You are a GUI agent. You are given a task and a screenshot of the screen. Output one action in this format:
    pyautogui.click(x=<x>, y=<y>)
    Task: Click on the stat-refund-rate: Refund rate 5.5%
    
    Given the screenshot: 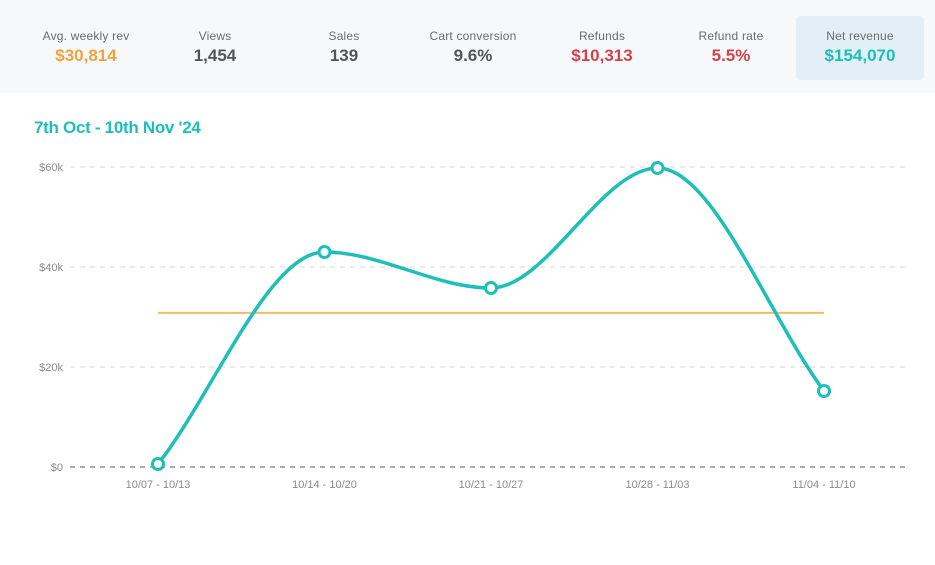 What is the action you would take?
    pyautogui.click(x=731, y=48)
    